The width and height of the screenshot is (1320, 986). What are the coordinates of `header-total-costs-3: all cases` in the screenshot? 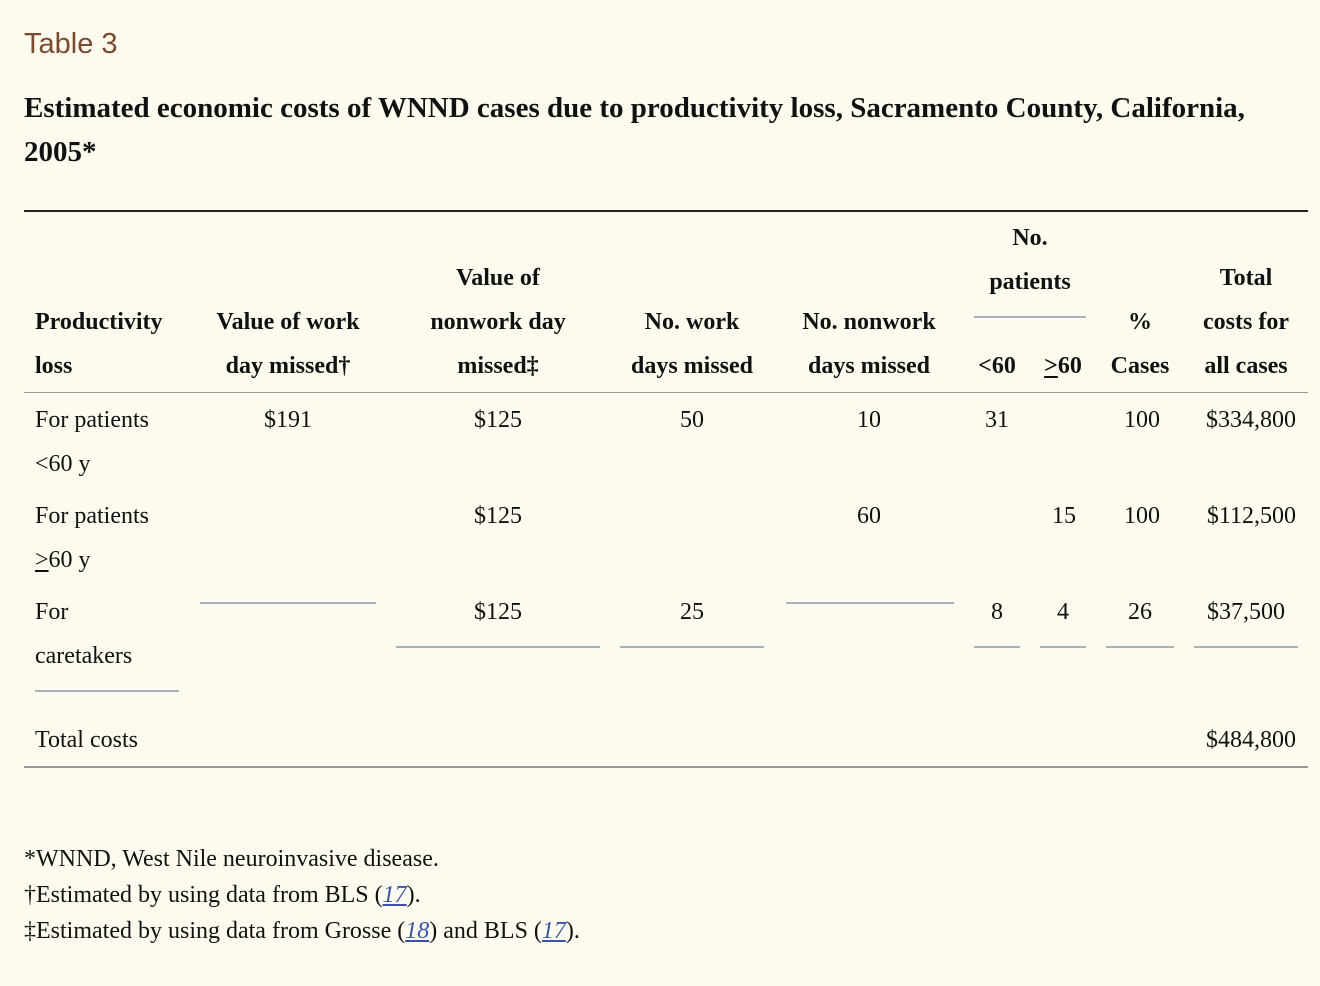 It's located at (1246, 366).